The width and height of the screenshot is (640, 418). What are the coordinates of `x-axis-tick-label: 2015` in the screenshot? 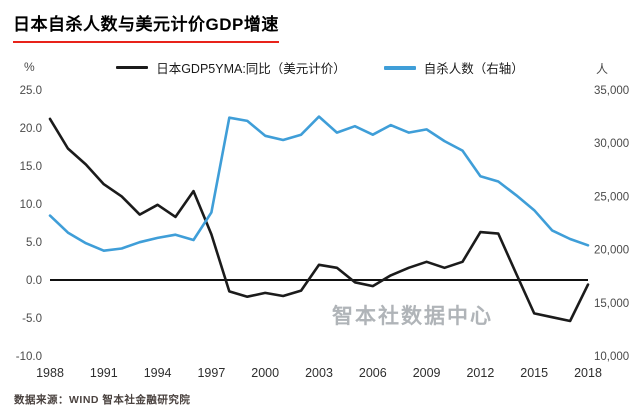 It's located at (534, 373).